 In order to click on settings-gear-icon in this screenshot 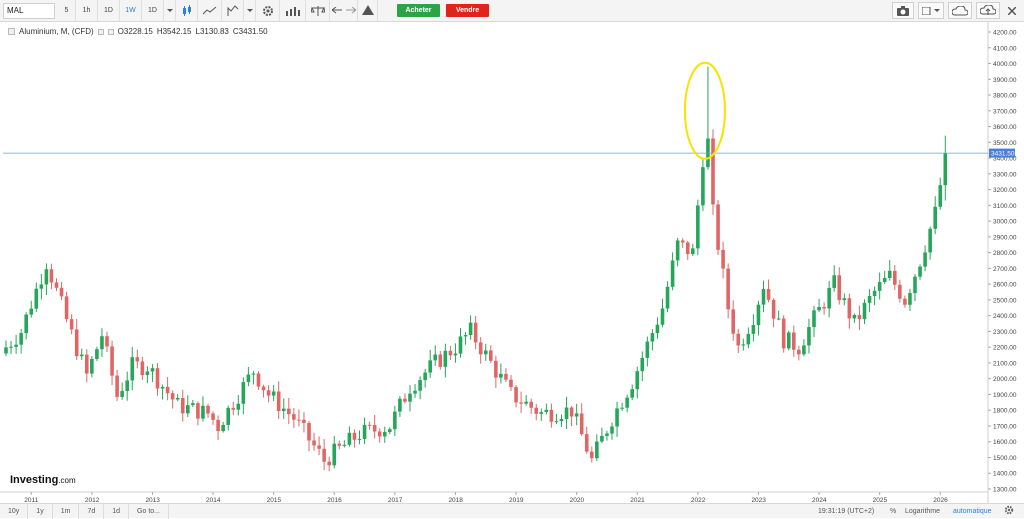, I will do `click(1009, 510)`.